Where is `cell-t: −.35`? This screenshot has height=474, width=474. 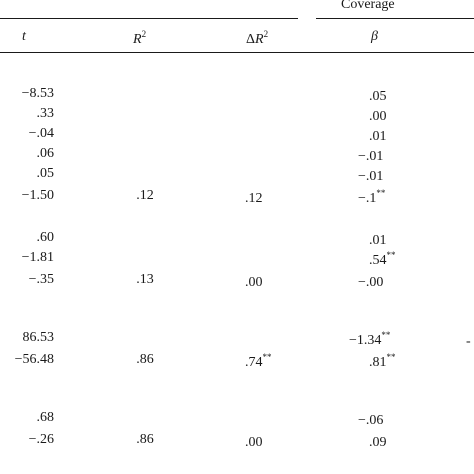
cell-t: −.35 is located at coordinates (41, 279).